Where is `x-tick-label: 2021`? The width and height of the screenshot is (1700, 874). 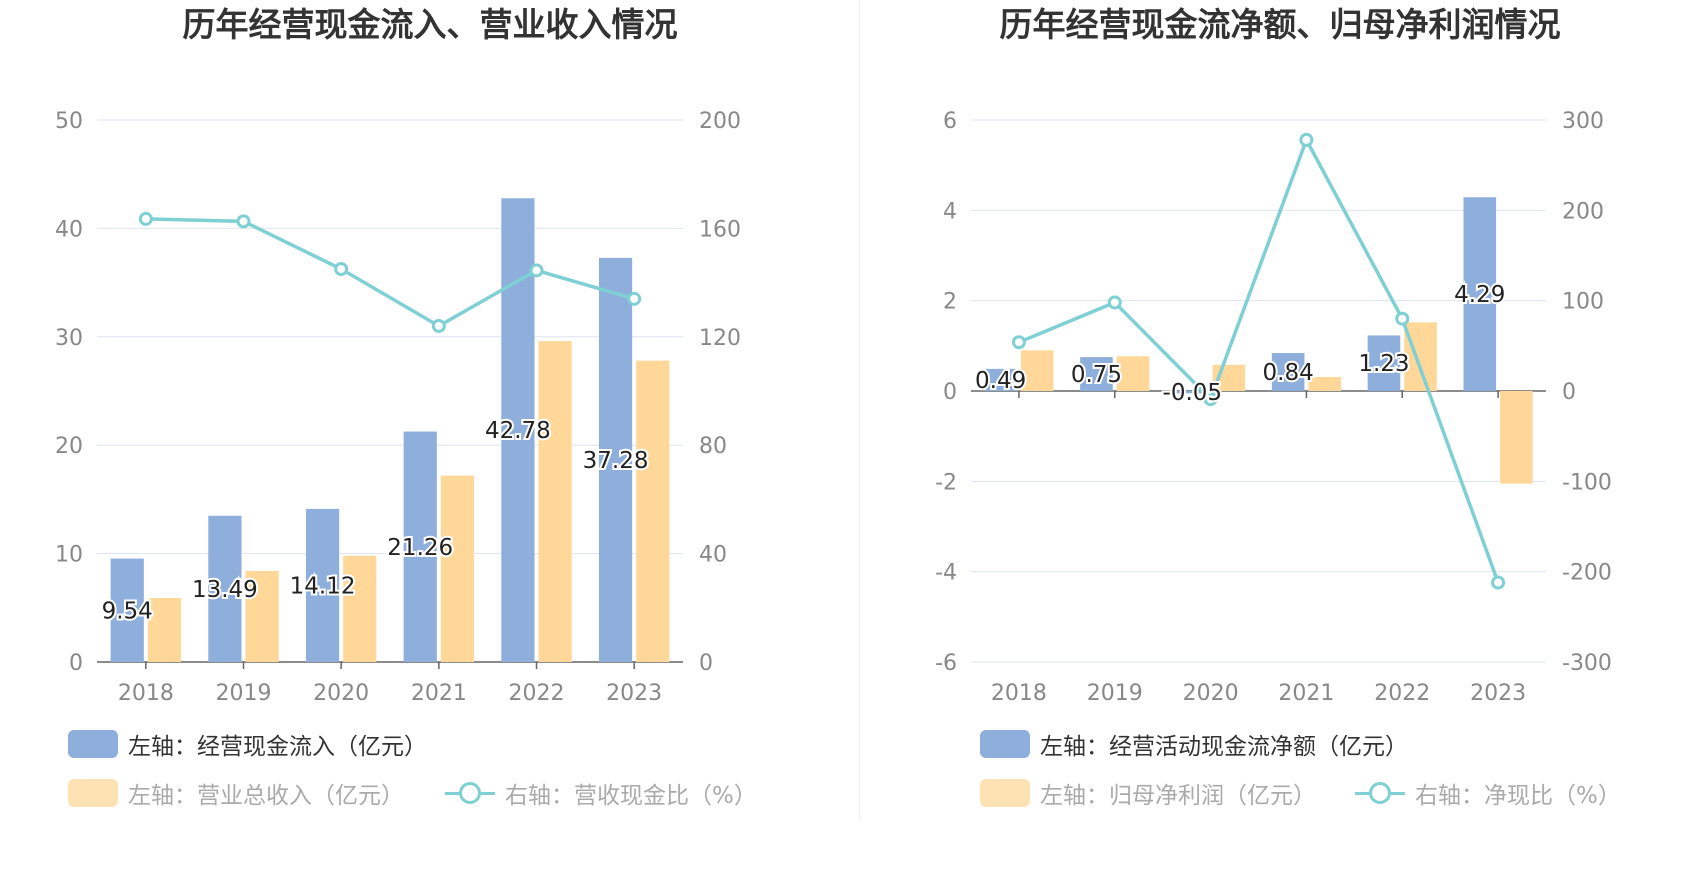 x-tick-label: 2021 is located at coordinates (1306, 693).